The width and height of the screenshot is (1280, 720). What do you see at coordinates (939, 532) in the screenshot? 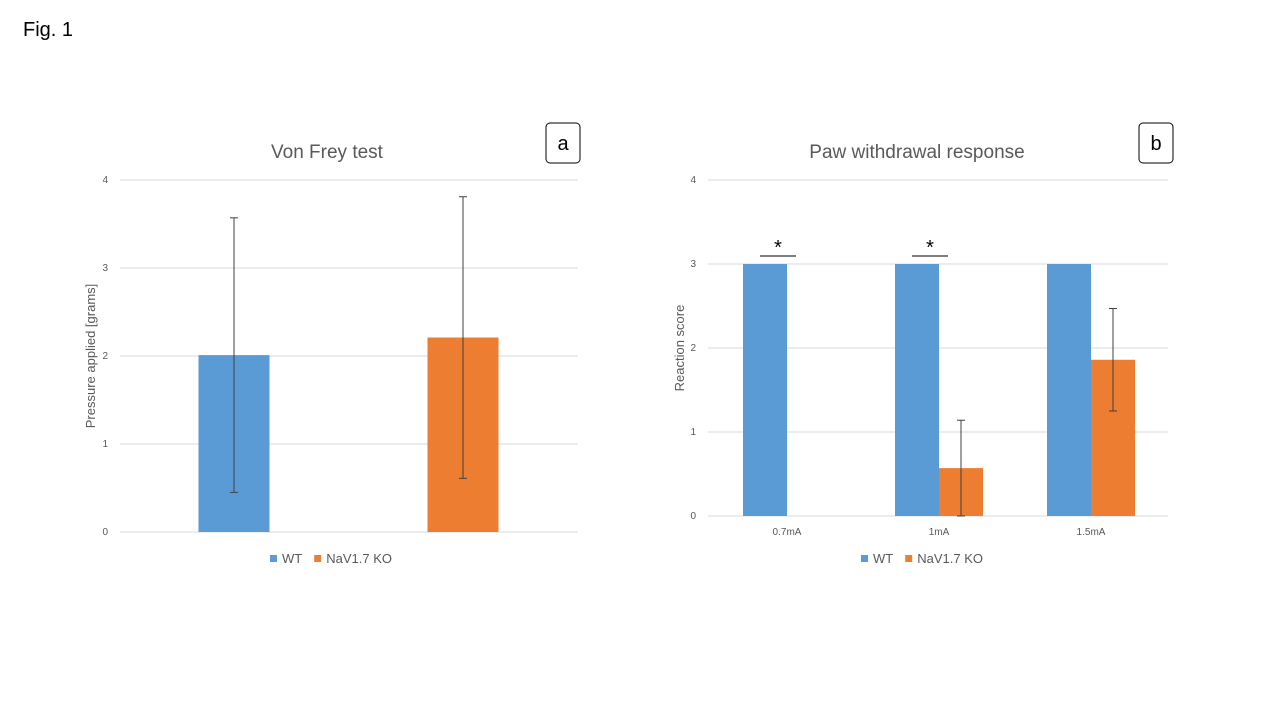
I see `x-tick-label: 1mA` at bounding box center [939, 532].